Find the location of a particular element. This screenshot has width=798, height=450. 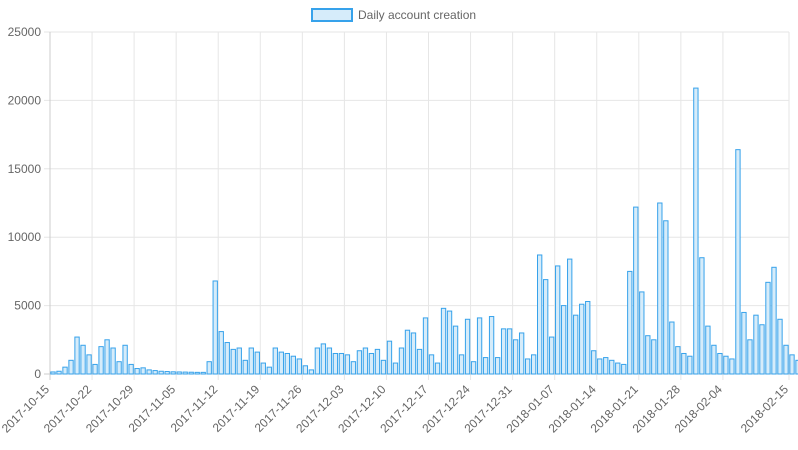

y-tick-label: 10000 is located at coordinates (25, 237).